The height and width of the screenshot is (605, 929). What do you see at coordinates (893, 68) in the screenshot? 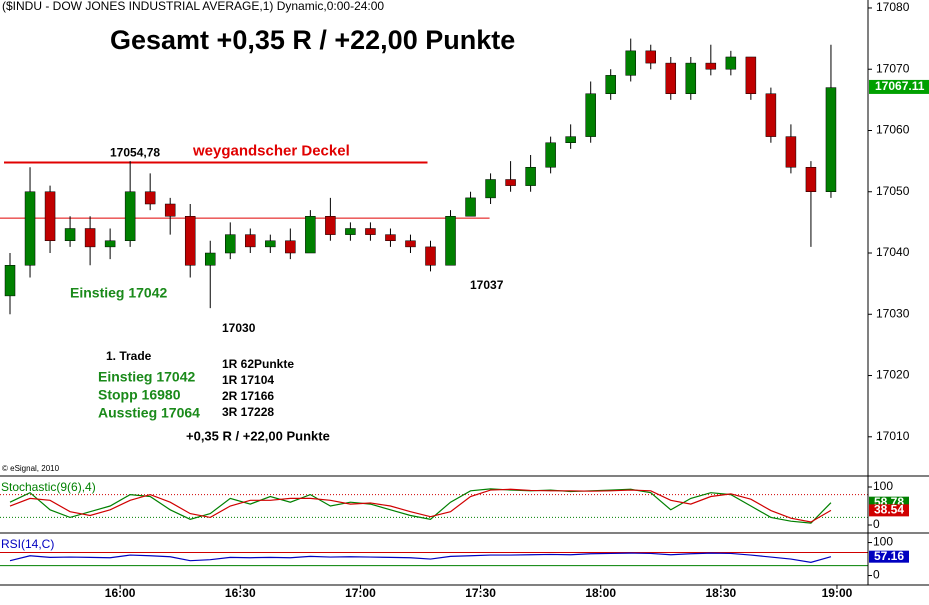
I see `y-tick-label: 17070` at bounding box center [893, 68].